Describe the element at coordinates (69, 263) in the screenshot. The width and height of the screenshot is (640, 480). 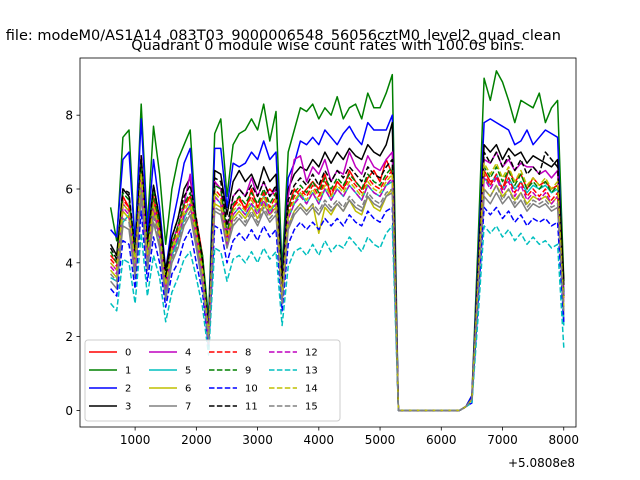
I see `y-tick-label-4: 4` at that location.